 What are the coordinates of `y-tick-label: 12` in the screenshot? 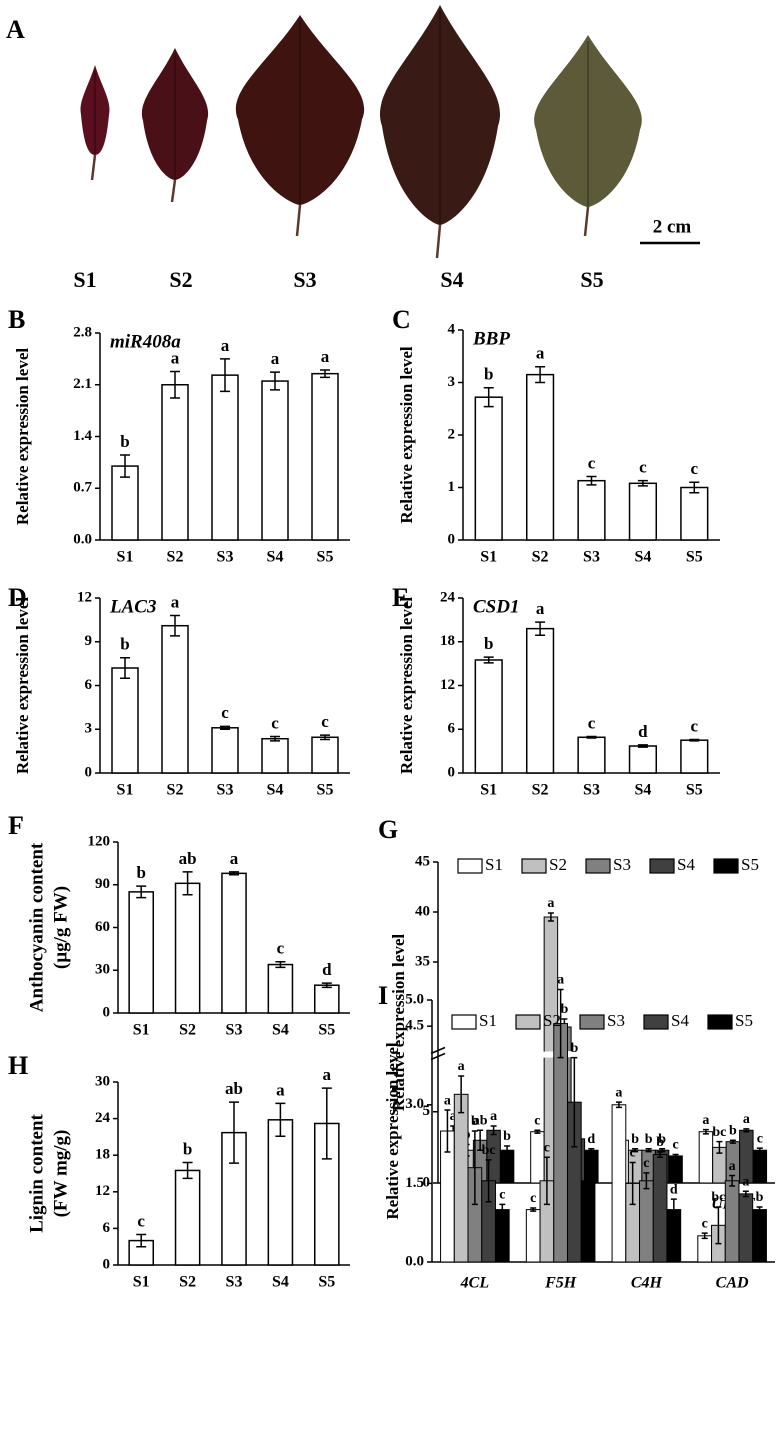 It's located at (447, 685).